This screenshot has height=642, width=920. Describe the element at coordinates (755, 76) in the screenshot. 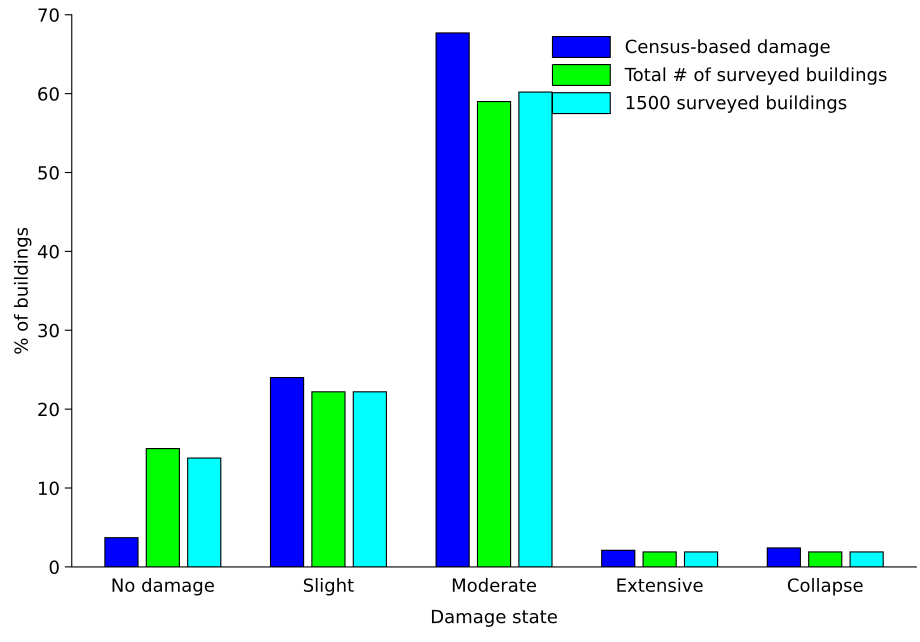

I see `legend-label: Total # of surveyed buildings` at that location.